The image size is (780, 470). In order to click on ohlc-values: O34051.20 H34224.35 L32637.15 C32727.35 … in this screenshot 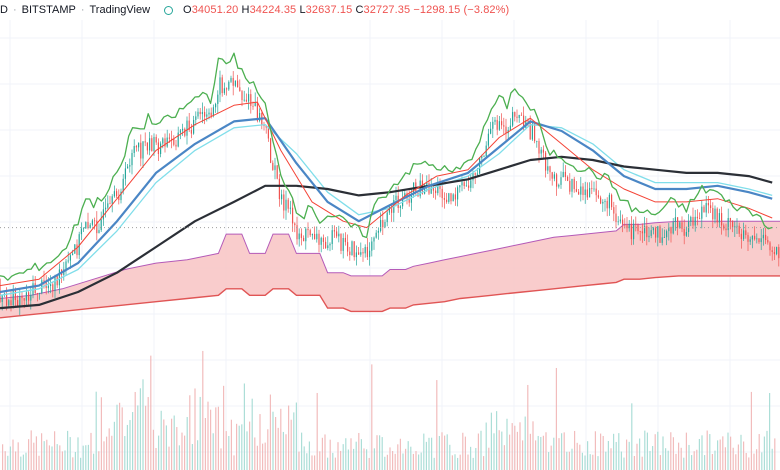, I will do `click(346, 10)`.